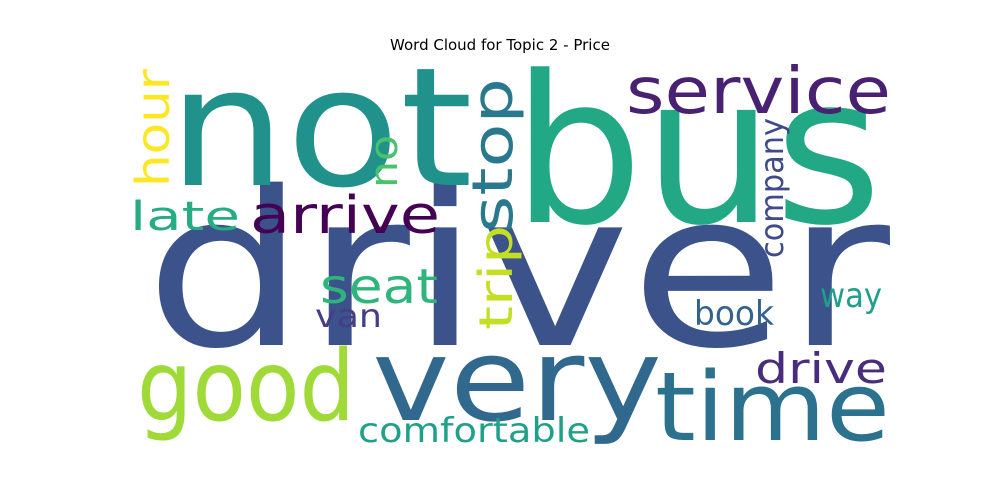 This screenshot has width=1000, height=500. Describe the element at coordinates (474, 431) in the screenshot. I see `word-comfortable: comfortable` at that location.